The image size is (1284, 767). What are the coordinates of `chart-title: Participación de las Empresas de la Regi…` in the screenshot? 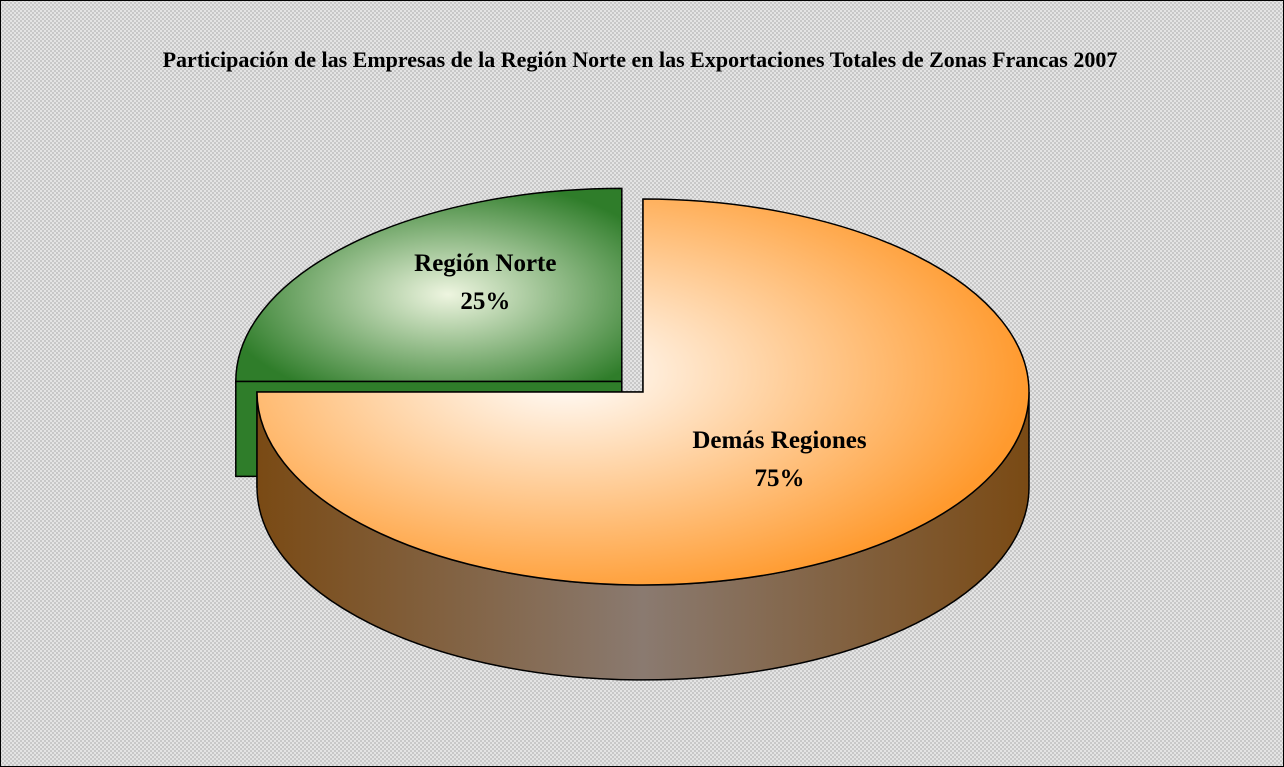 It's located at (640, 59).